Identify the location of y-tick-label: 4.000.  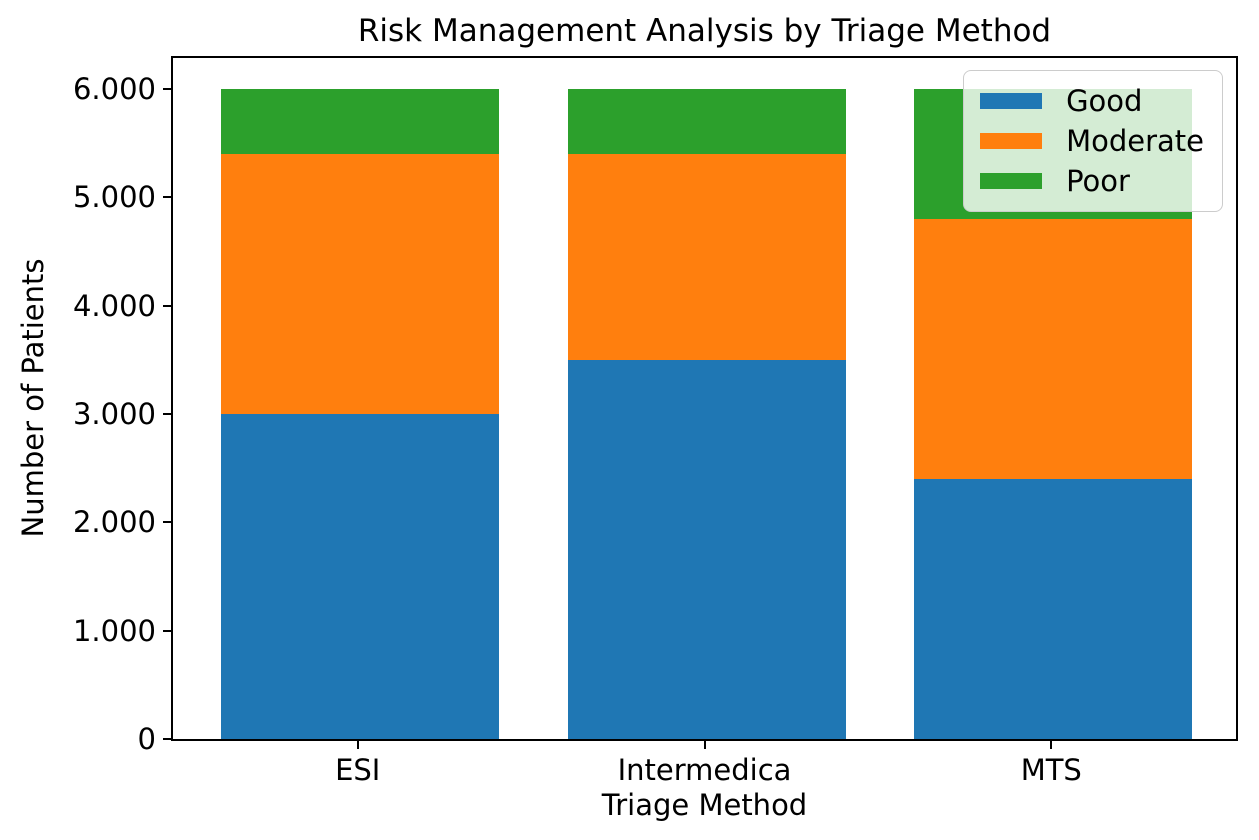
(114, 305).